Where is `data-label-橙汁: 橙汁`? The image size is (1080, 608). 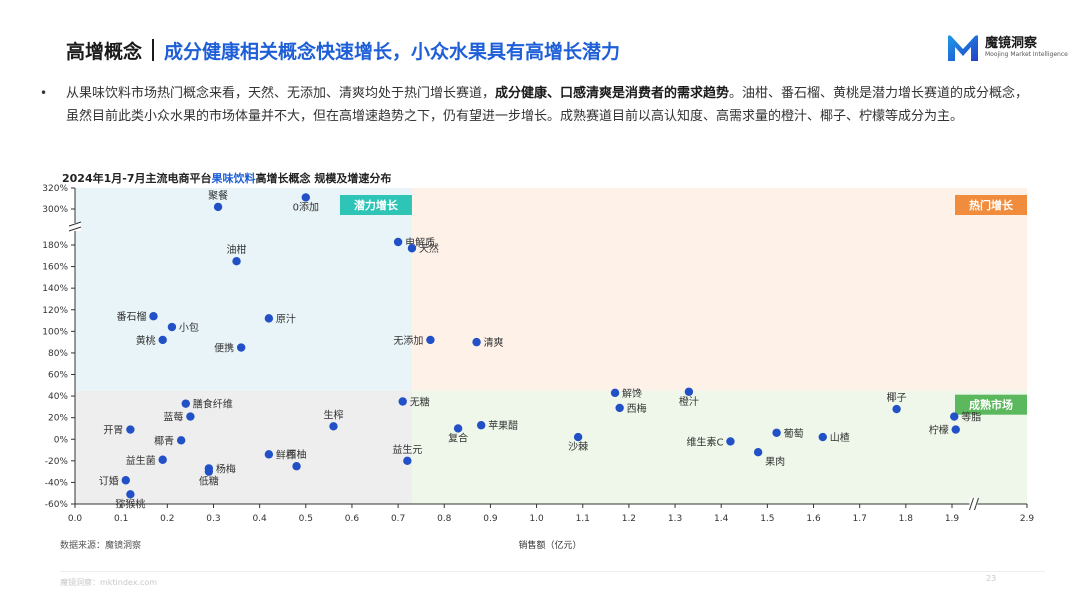 data-label-橙汁: 橙汁 is located at coordinates (689, 401).